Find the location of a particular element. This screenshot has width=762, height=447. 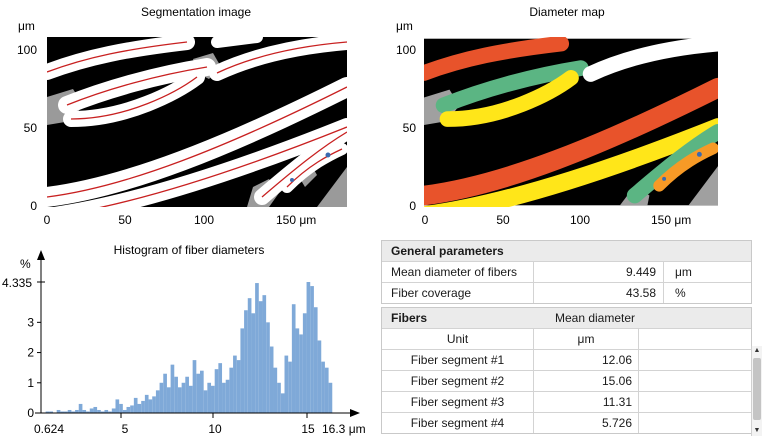

fibers-scrollbar: ▲ ▼ is located at coordinates (756, 391).